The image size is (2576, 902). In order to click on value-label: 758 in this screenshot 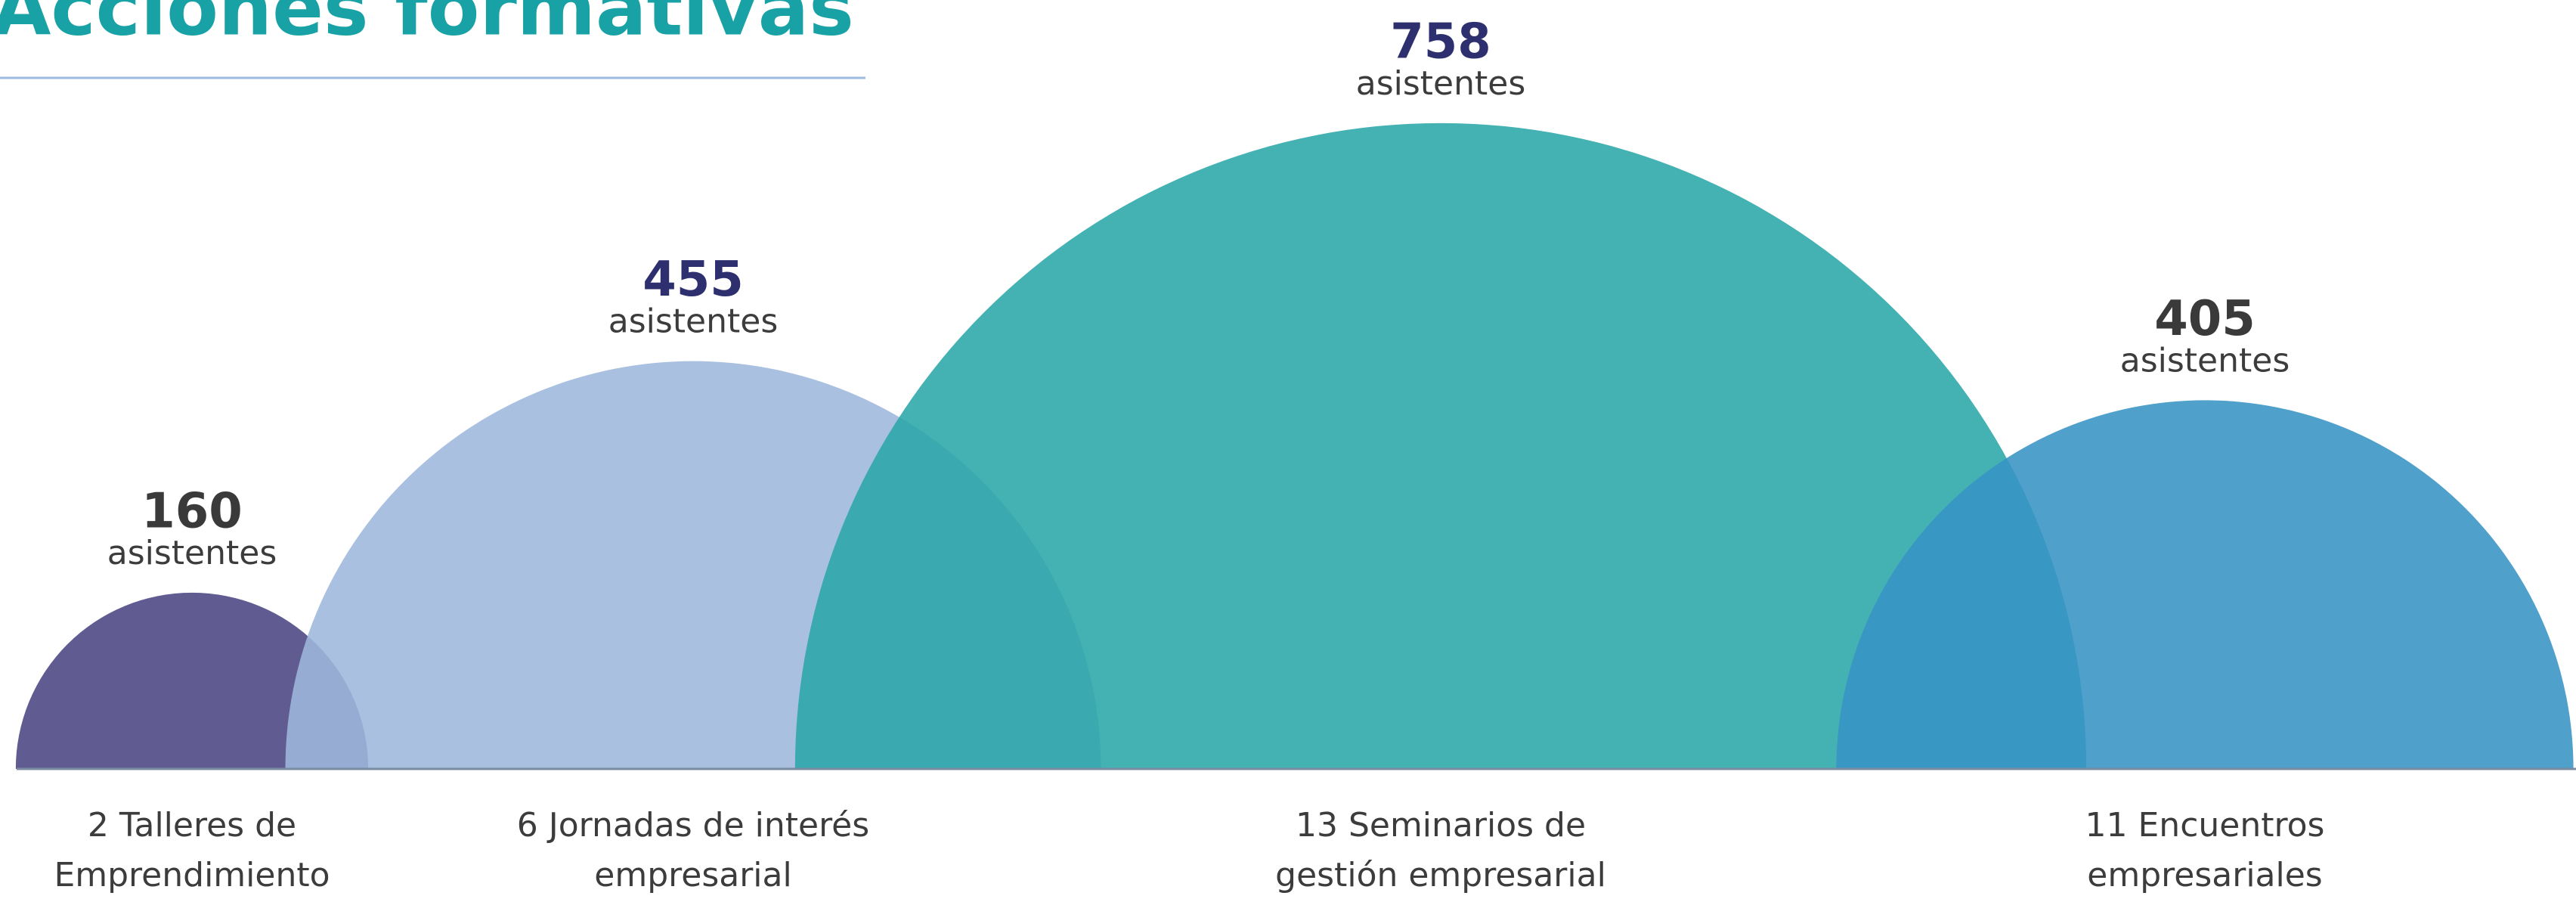, I will do `click(1440, 42)`.